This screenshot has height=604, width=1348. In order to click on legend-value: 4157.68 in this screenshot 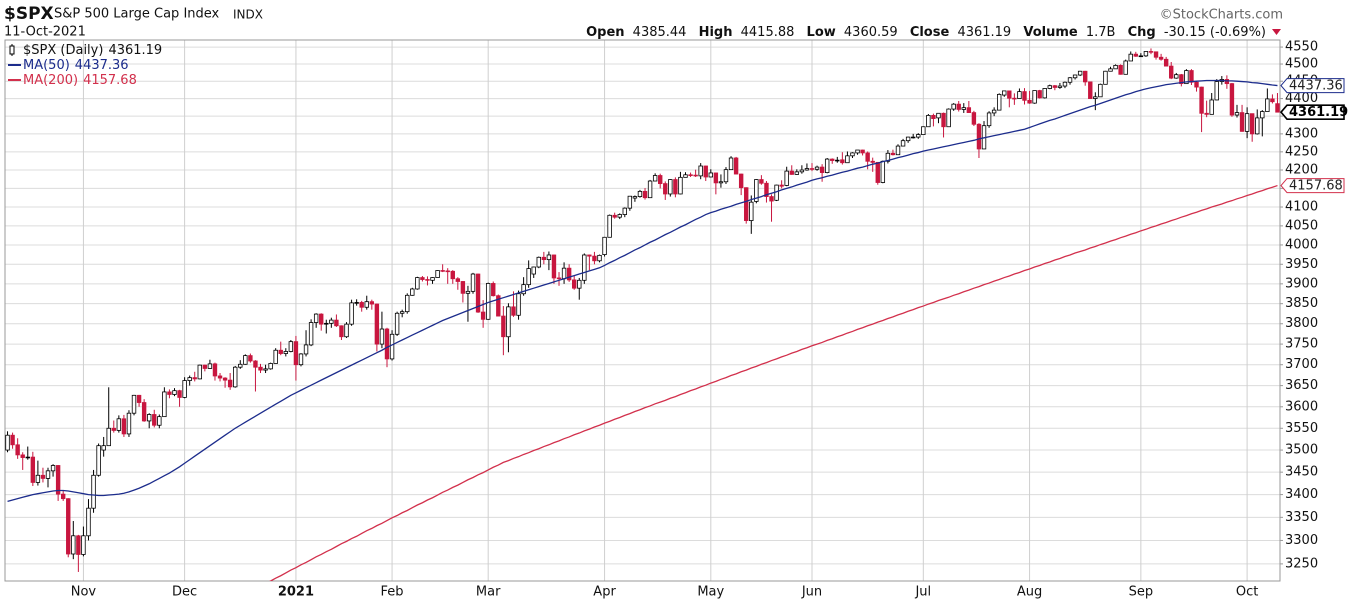, I will do `click(110, 80)`.